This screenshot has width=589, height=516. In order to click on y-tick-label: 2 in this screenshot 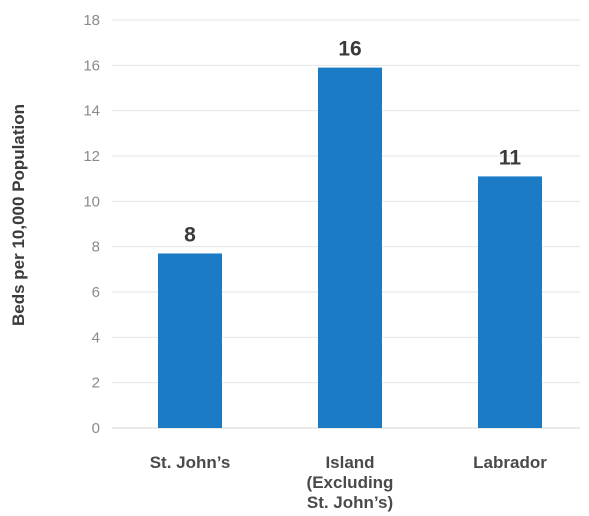, I will do `click(96, 383)`.